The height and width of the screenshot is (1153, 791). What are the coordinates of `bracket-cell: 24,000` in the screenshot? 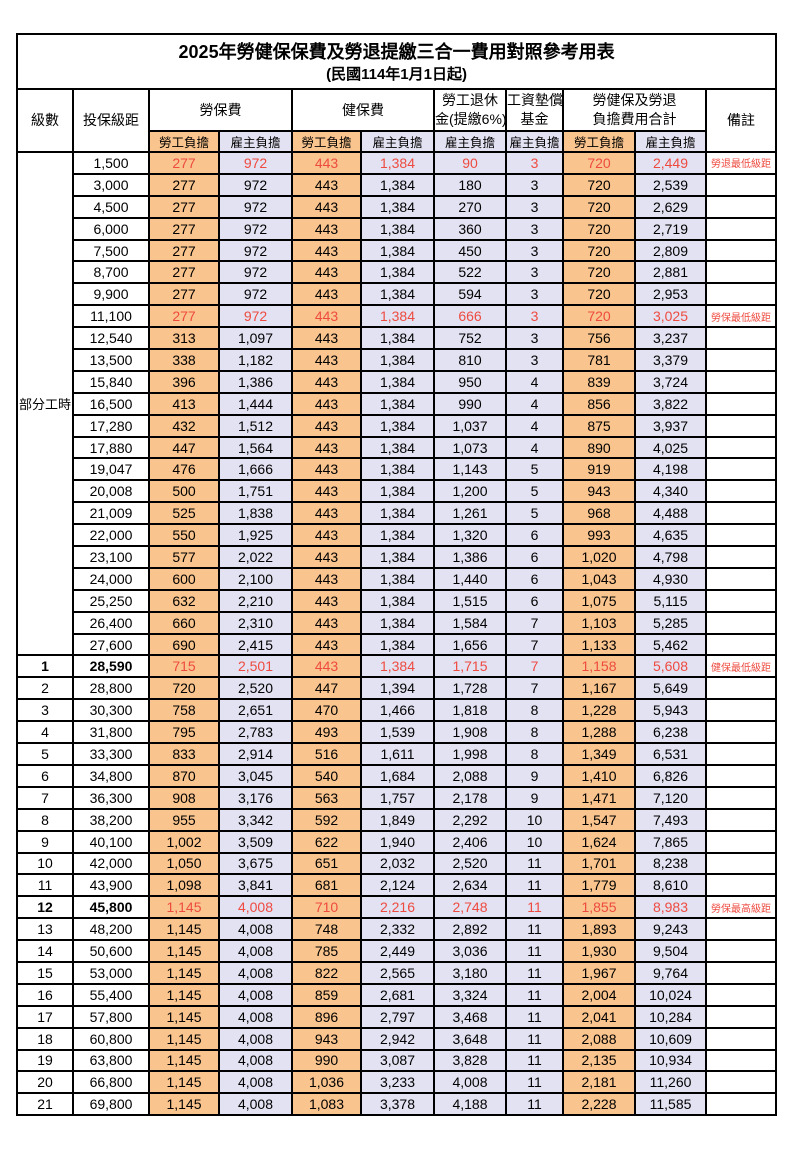 It's located at (111, 578).